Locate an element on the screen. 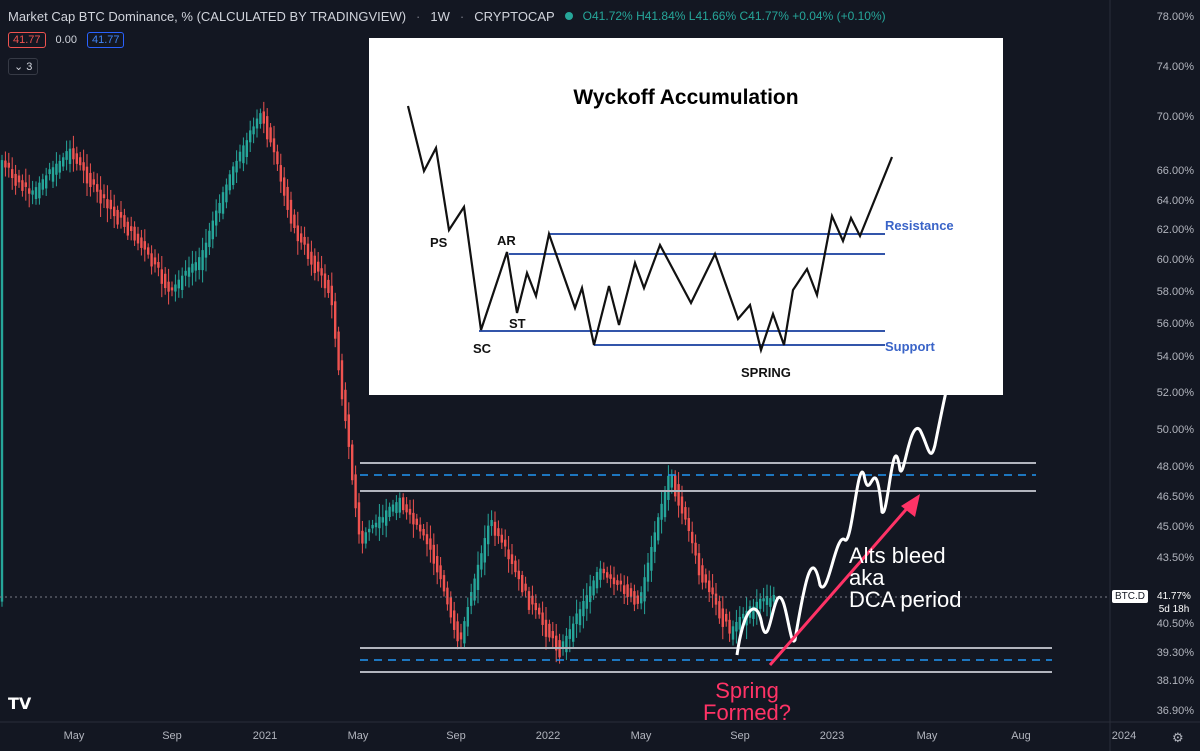  time-tick-label: Aug is located at coordinates (1021, 736).